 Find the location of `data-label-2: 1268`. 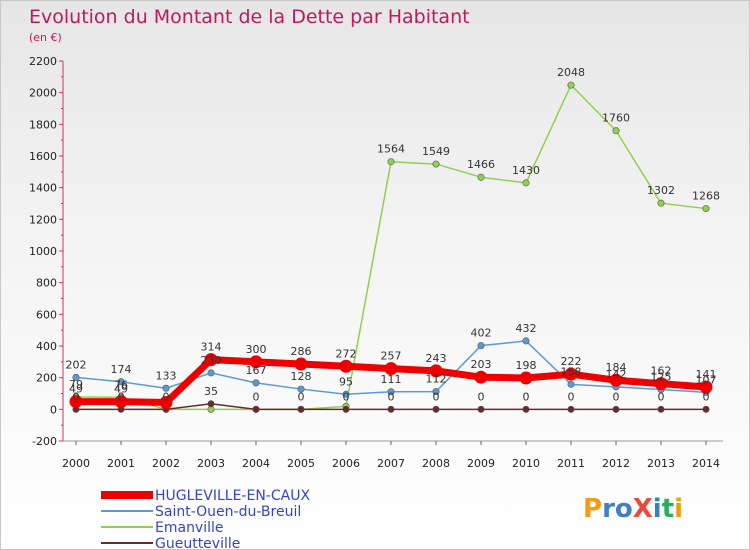

data-label-2: 1268 is located at coordinates (706, 196).